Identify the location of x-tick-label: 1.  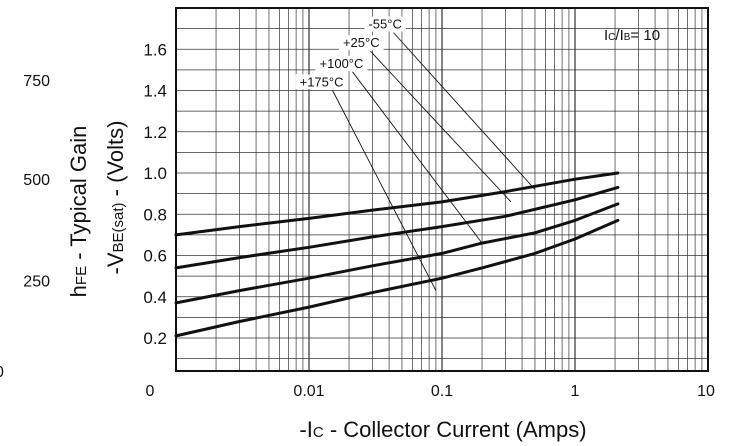
(575, 391).